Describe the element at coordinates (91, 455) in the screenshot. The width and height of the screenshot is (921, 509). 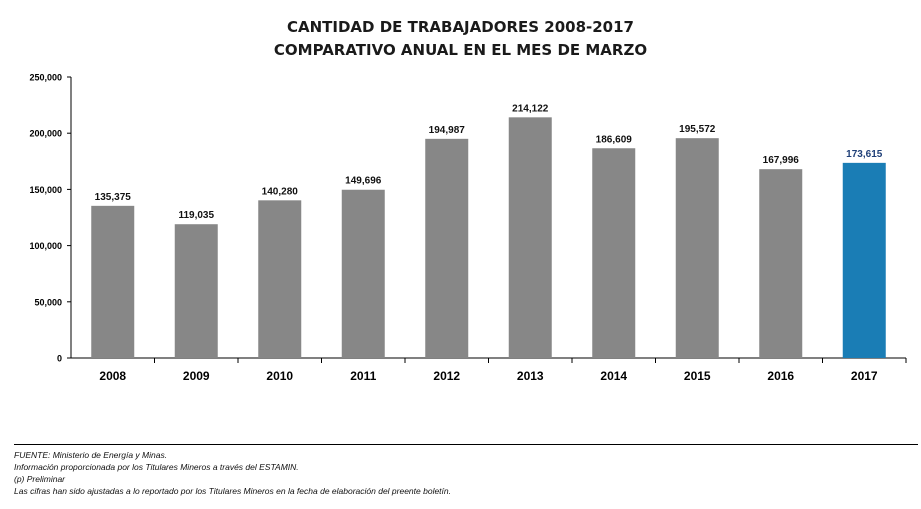
I see `footer-source: FUENTE: Ministerio de Energía y Minas.` at that location.